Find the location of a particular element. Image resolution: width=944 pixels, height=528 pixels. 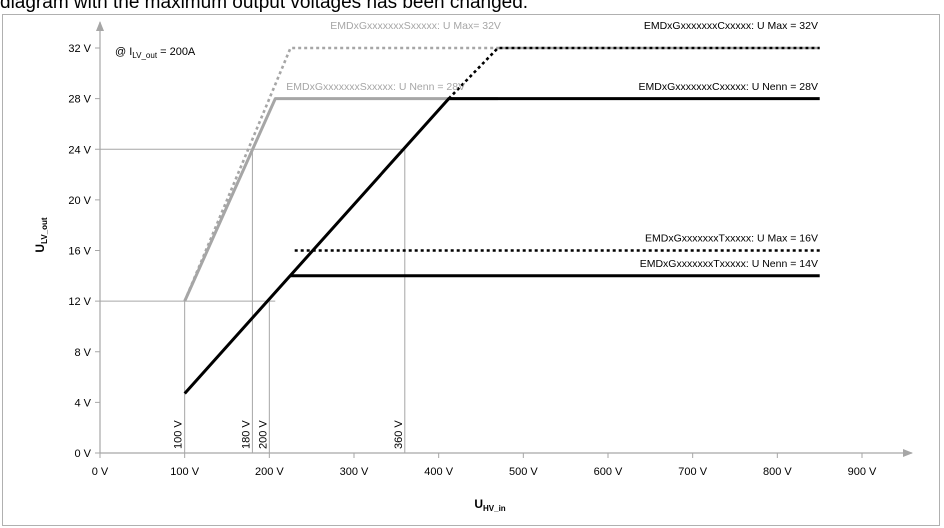

y-tick-label: 4 V is located at coordinates (82, 403).